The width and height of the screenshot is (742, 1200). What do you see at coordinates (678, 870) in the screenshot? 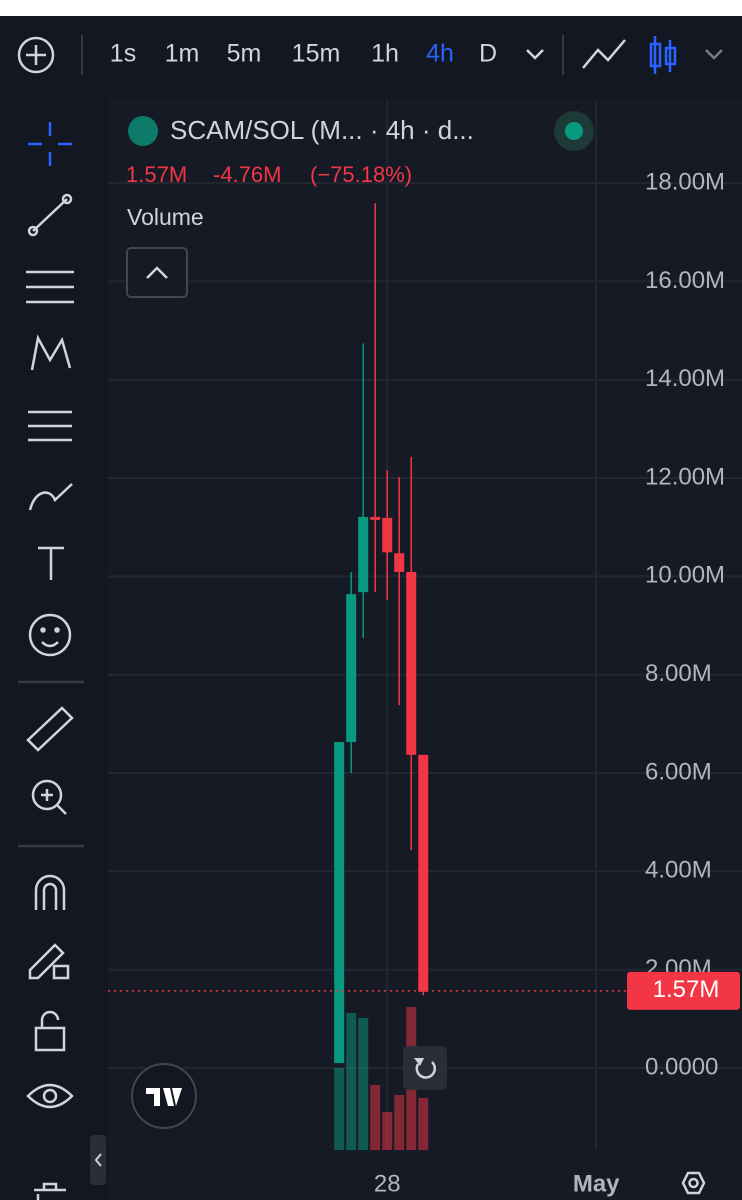
I see `y-tick-label: 4.00M` at bounding box center [678, 870].